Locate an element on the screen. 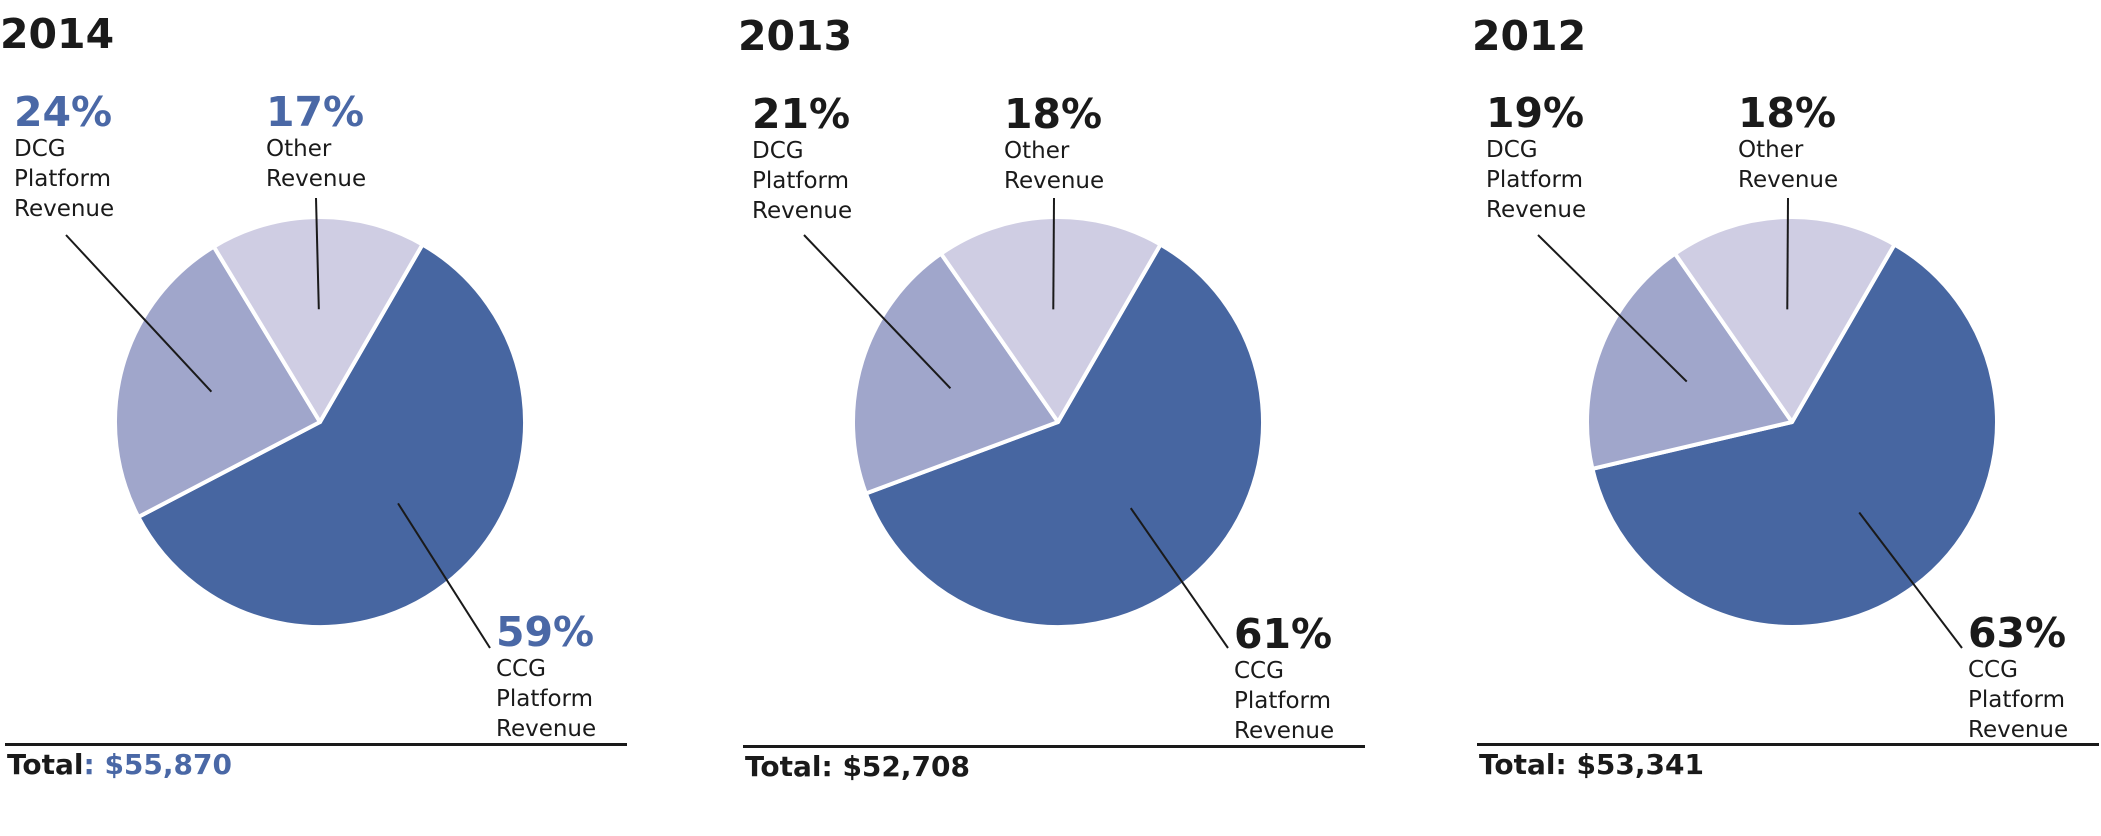 The width and height of the screenshot is (2101, 836). total-text: Total: $55,870 is located at coordinates (119, 764).